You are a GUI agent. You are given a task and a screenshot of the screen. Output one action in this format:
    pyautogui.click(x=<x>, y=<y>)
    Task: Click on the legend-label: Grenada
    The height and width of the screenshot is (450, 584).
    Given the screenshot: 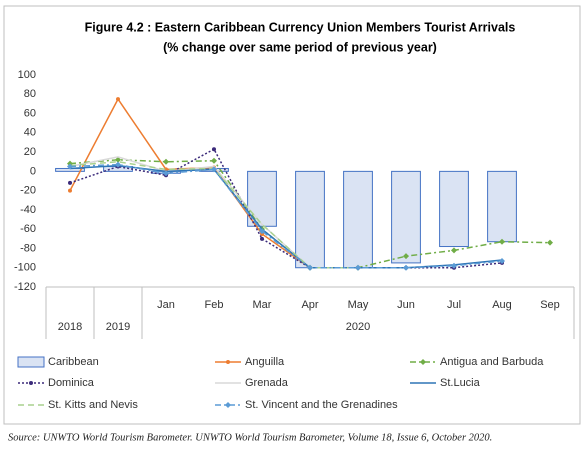 What is the action you would take?
    pyautogui.click(x=267, y=383)
    